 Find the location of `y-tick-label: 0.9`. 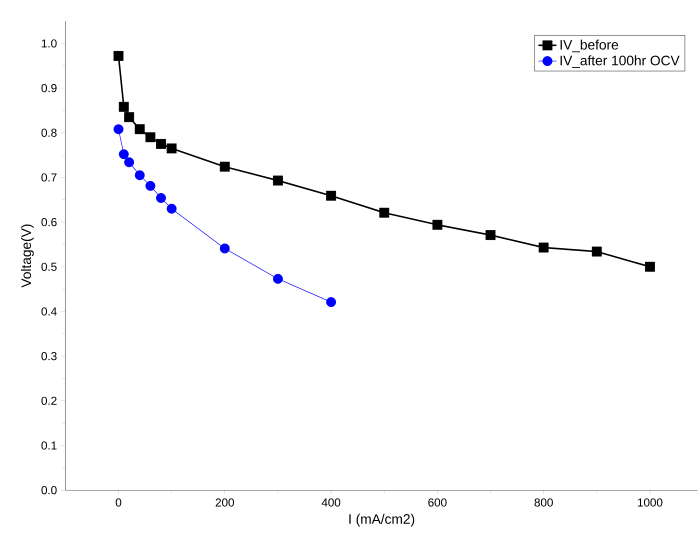

y-tick-label: 0.9 is located at coordinates (49, 88).